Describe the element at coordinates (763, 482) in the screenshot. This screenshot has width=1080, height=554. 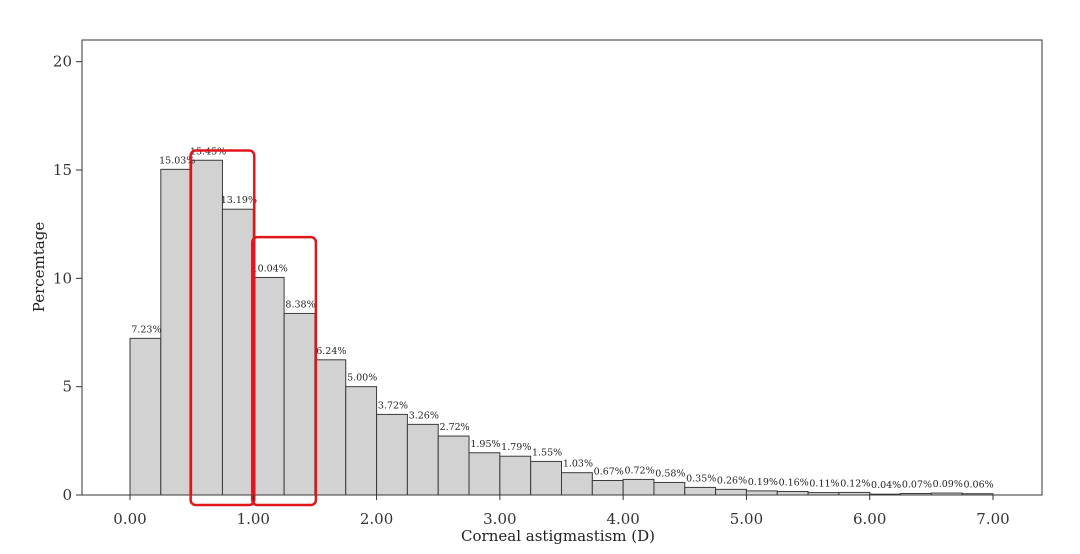
I see `data-label: 0.19%` at that location.